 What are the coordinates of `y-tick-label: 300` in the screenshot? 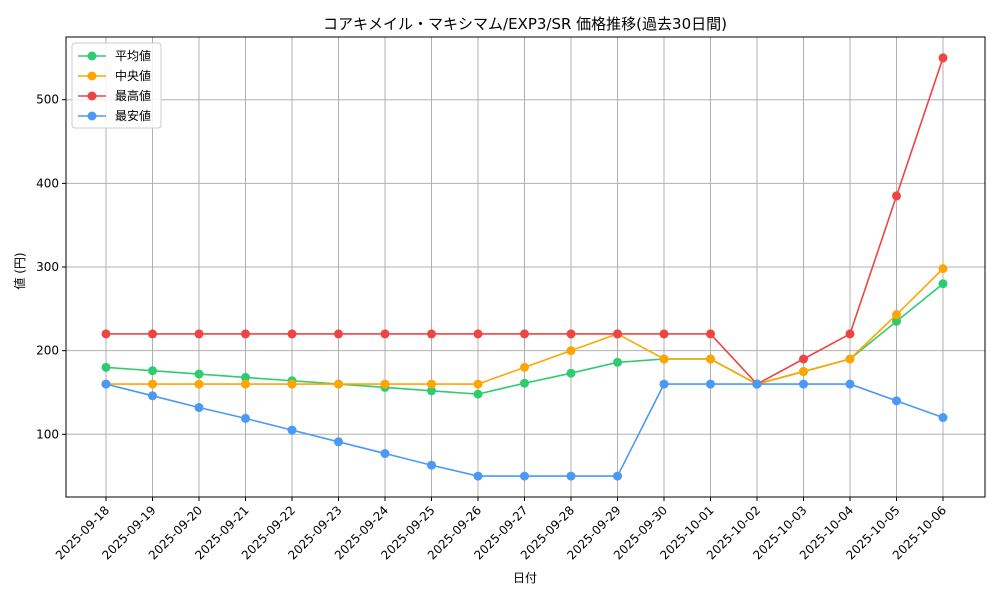 It's located at (47, 267).